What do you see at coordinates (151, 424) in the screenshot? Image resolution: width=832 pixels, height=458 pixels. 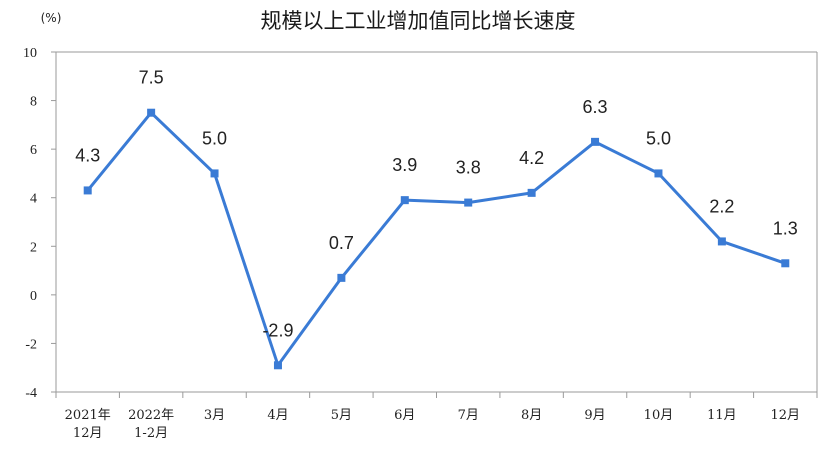 I see `x-tick-label: 2022年 1-2月` at bounding box center [151, 424].